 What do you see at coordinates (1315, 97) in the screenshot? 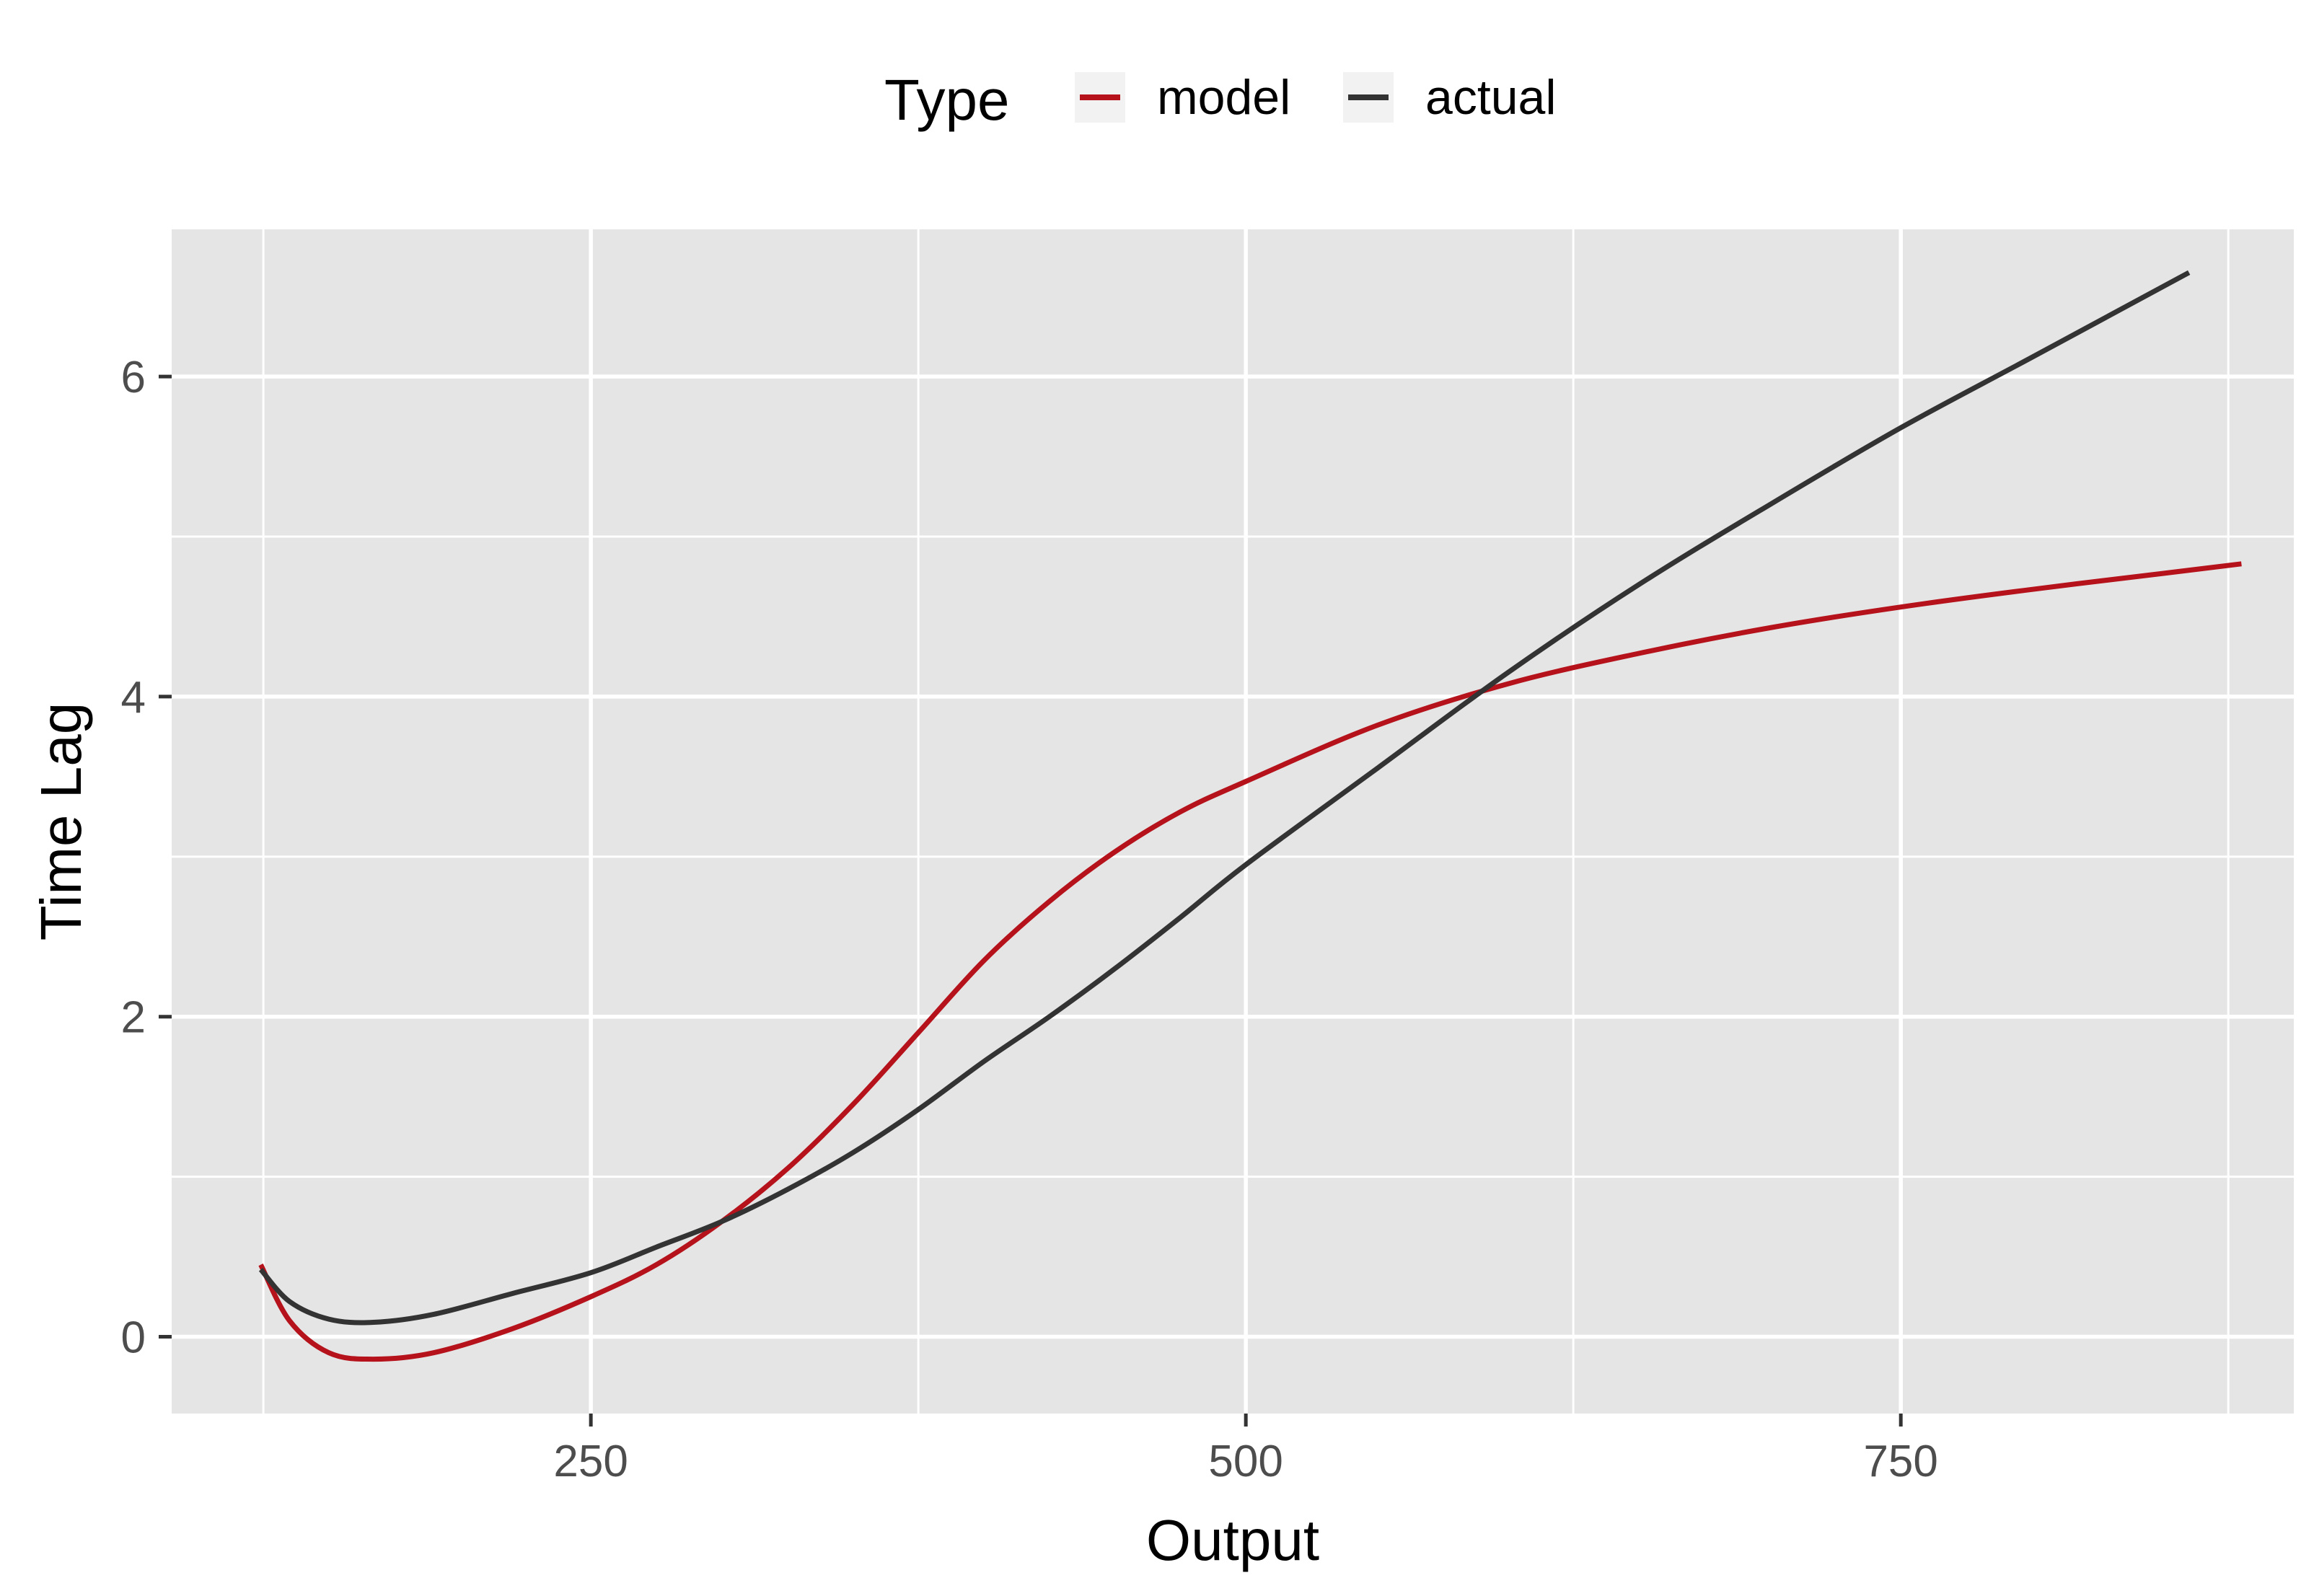
I see `legend-entries: model actual` at bounding box center [1315, 97].